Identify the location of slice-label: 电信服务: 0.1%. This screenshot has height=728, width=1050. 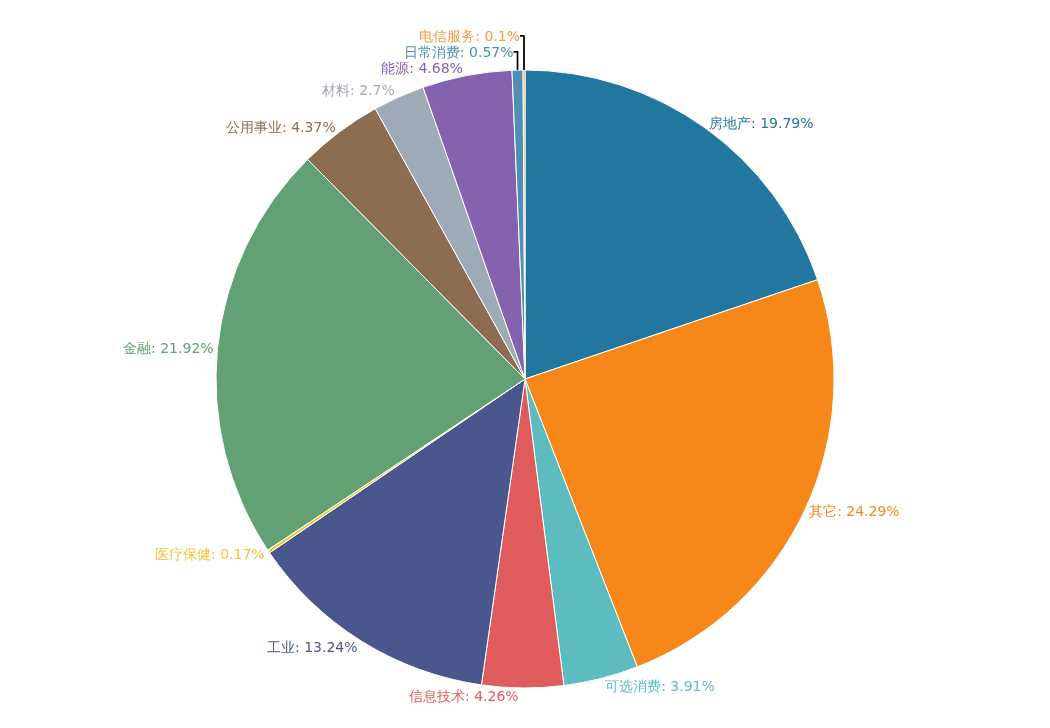
(470, 35).